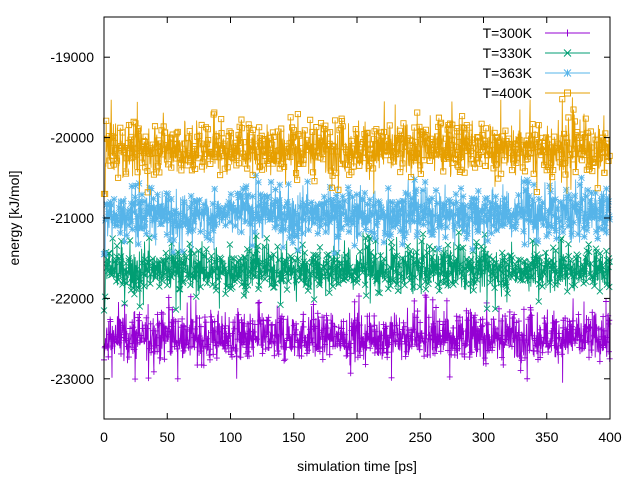  Describe the element at coordinates (357, 437) in the screenshot. I see `x-tick-label: 200` at that location.